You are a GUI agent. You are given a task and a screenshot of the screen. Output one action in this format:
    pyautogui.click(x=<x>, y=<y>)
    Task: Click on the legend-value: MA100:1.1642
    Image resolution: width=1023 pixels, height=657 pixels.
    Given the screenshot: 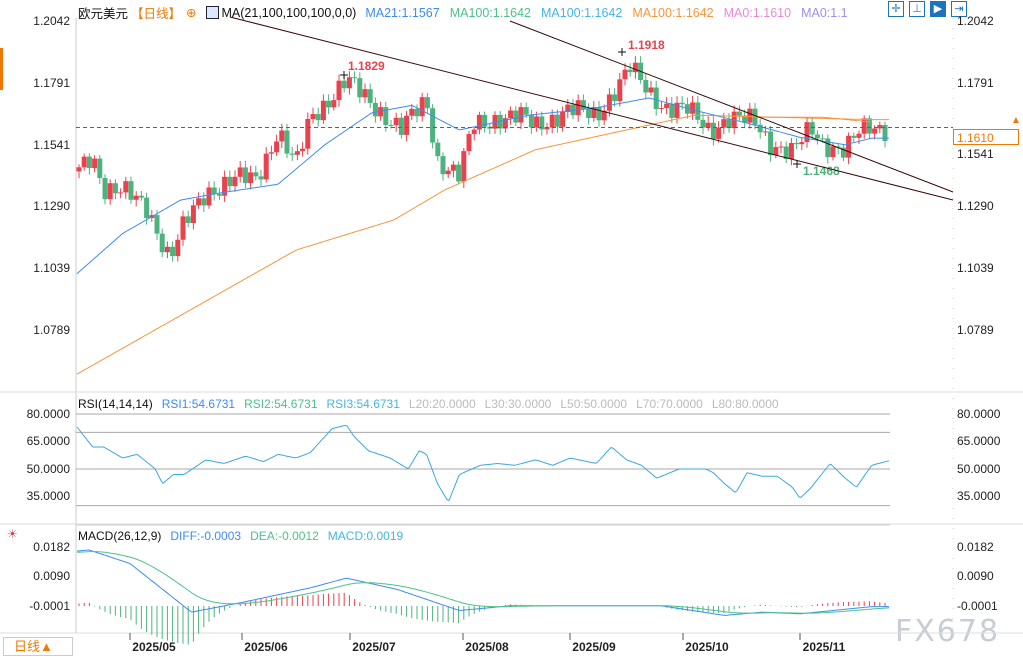 What is the action you would take?
    pyautogui.click(x=490, y=12)
    